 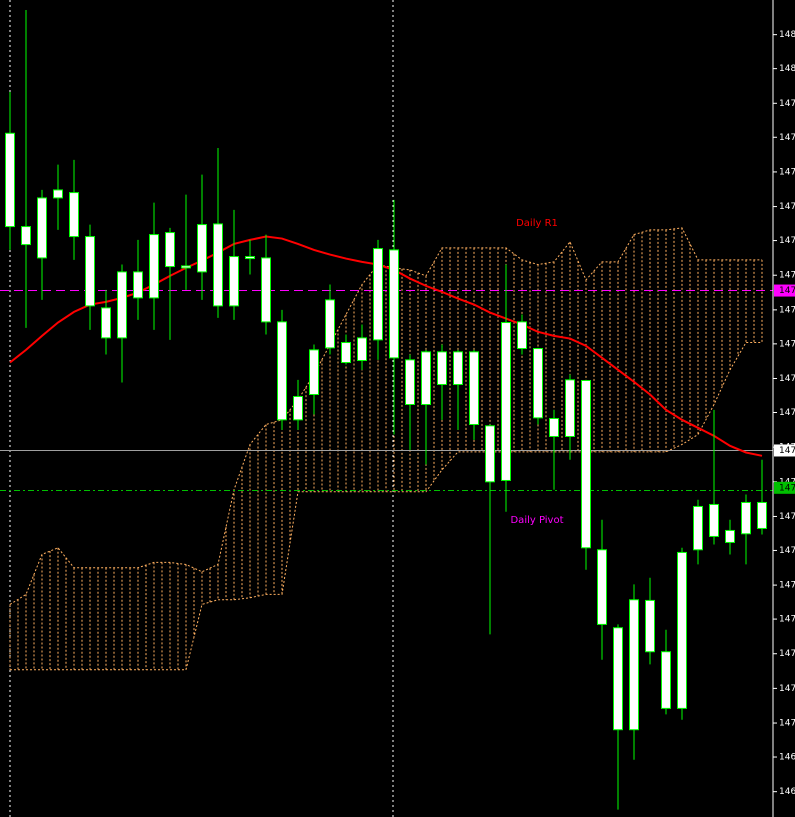 What do you see at coordinates (536, 520) in the screenshot?
I see `annotation: Daily Pivot` at bounding box center [536, 520].